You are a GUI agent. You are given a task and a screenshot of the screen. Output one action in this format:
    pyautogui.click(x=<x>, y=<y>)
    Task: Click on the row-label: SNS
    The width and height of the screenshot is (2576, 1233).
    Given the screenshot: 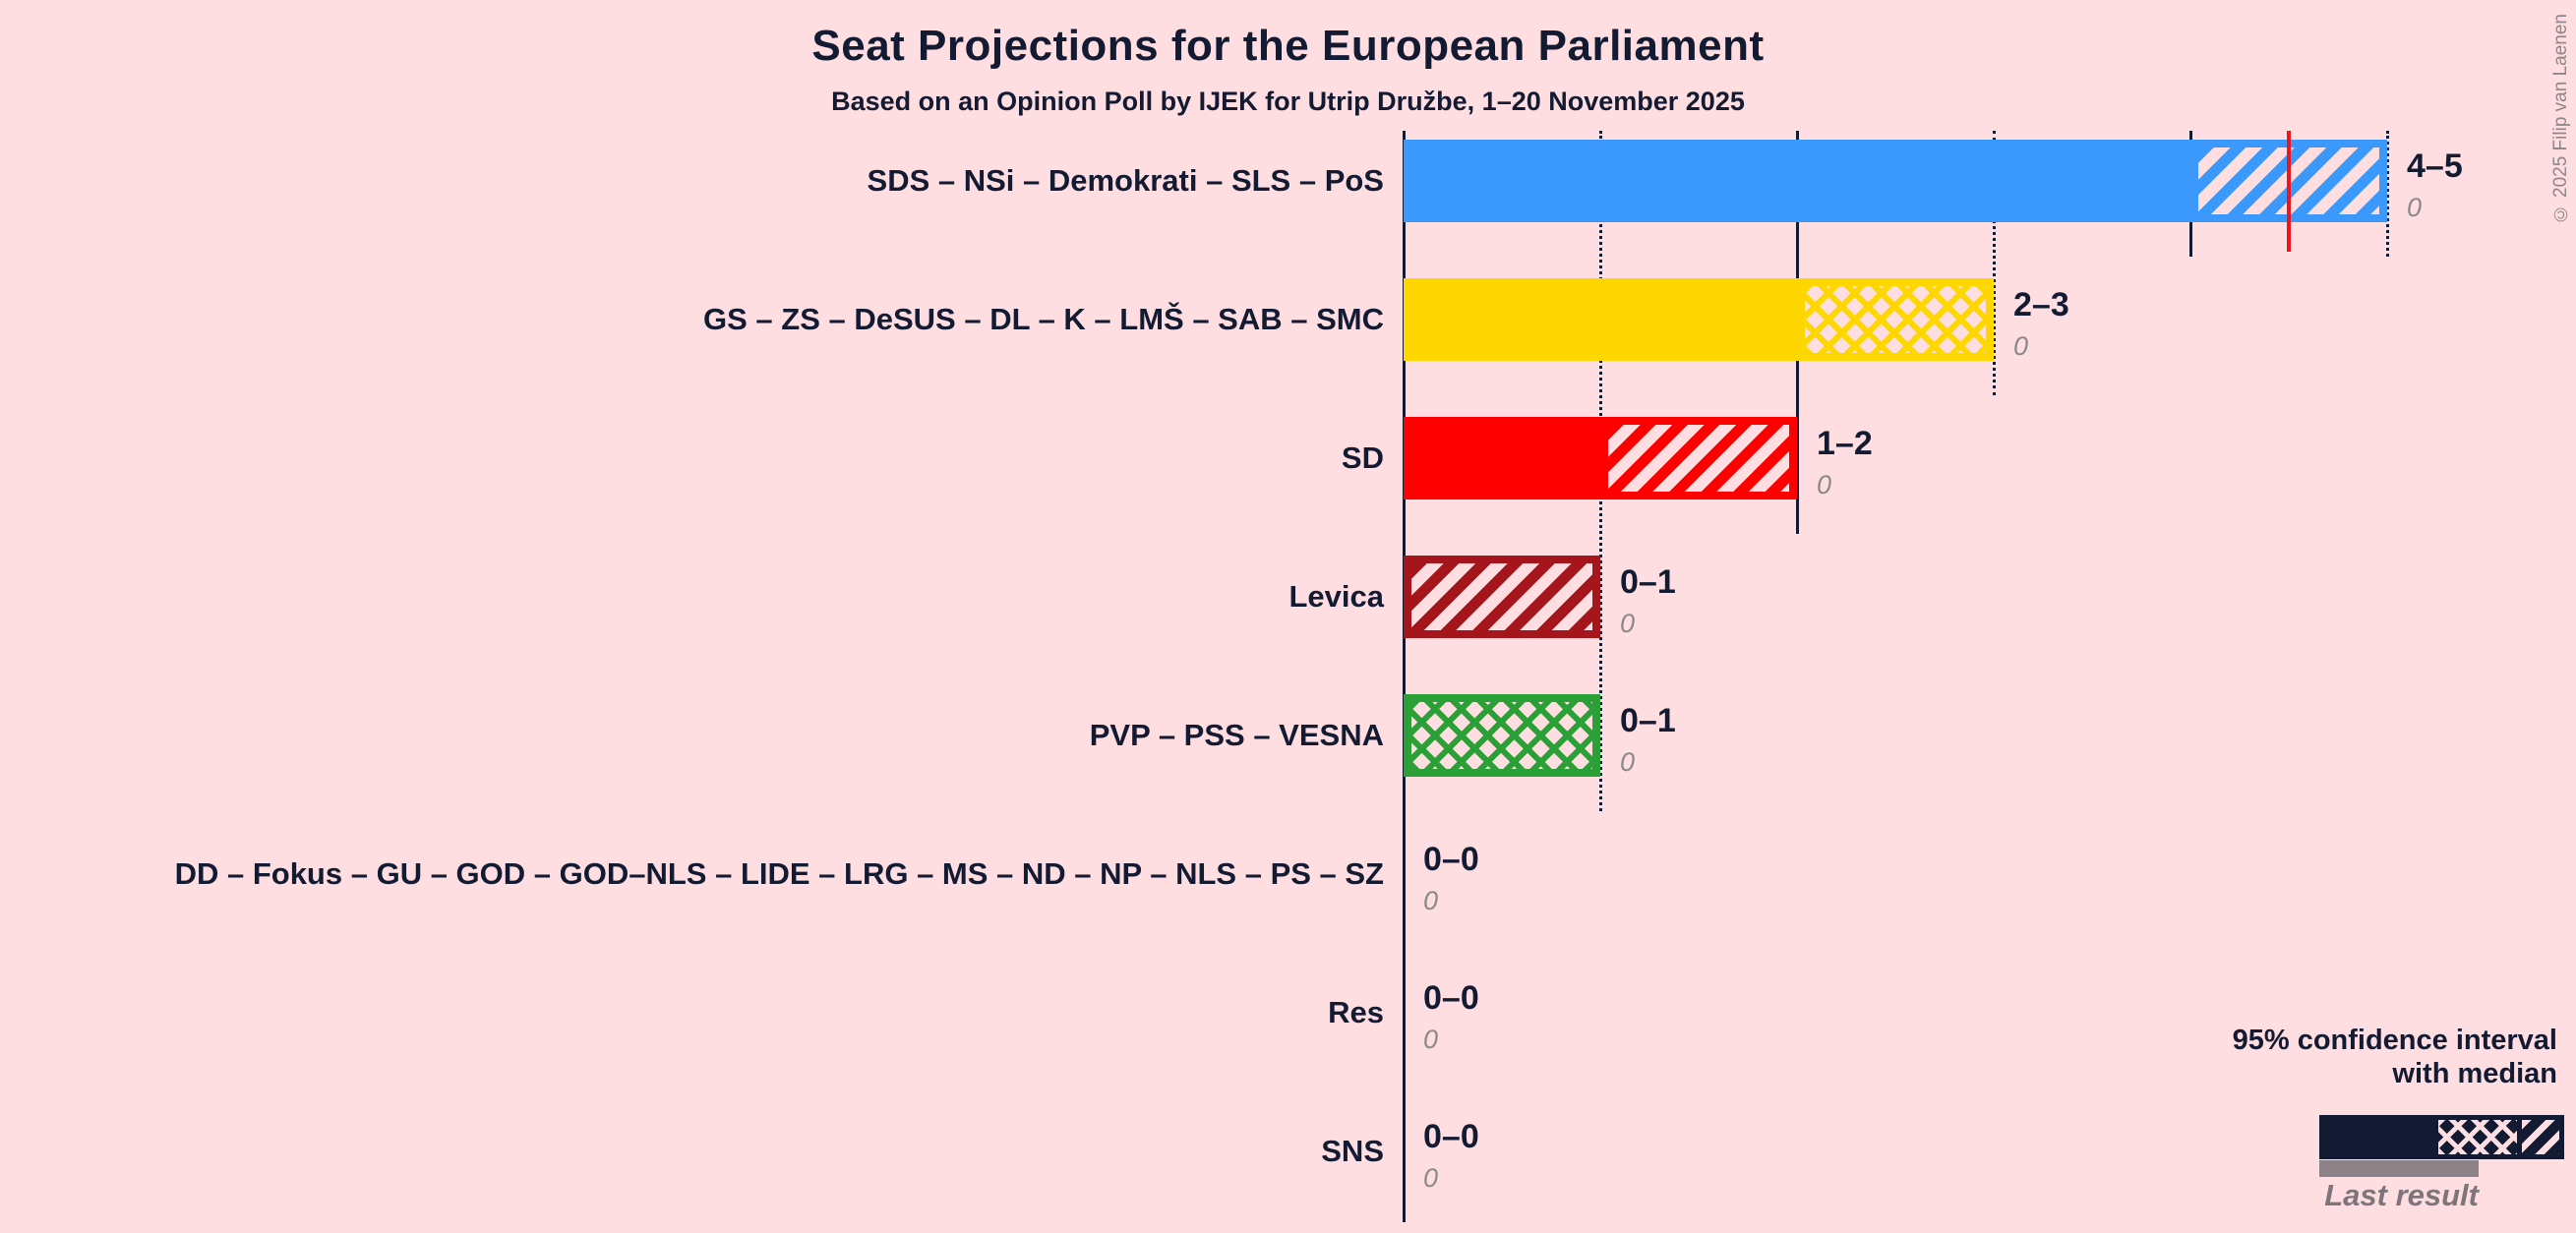 What is the action you would take?
    pyautogui.click(x=1353, y=1151)
    